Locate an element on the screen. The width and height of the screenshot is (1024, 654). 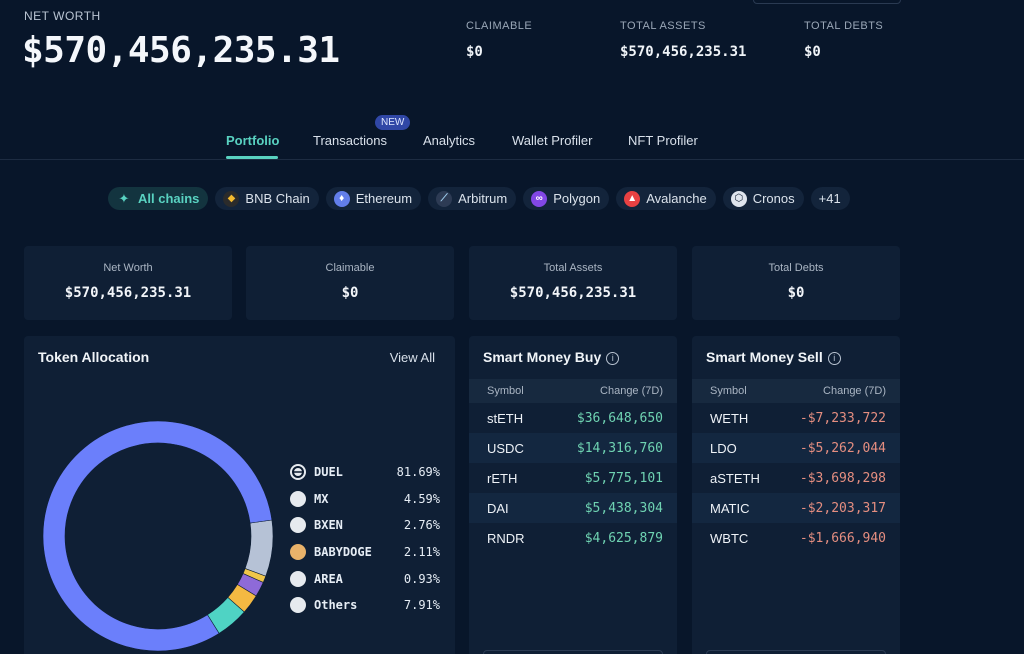
donut-slice-duel is located at coordinates (157, 536).